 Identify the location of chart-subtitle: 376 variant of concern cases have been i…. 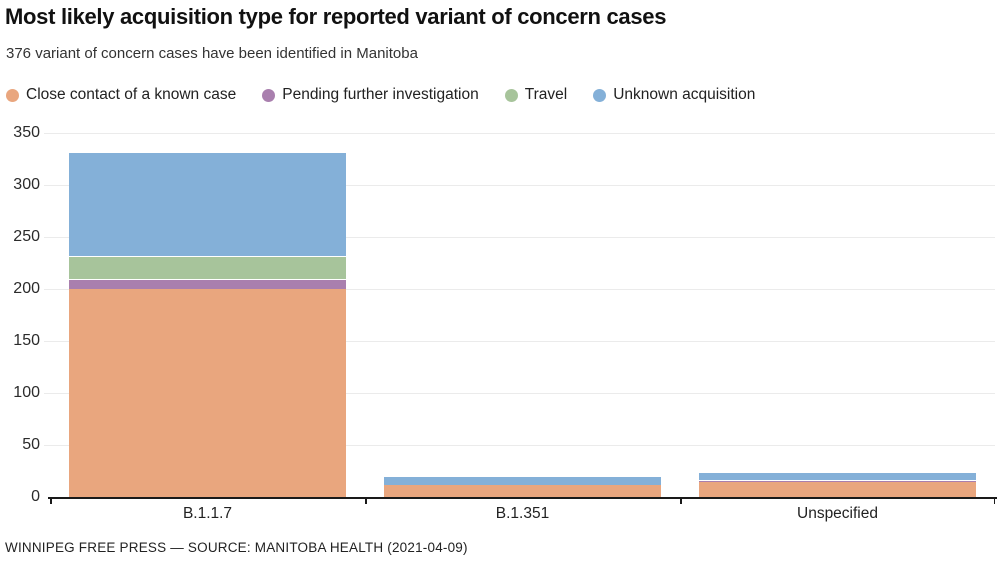
(212, 53).